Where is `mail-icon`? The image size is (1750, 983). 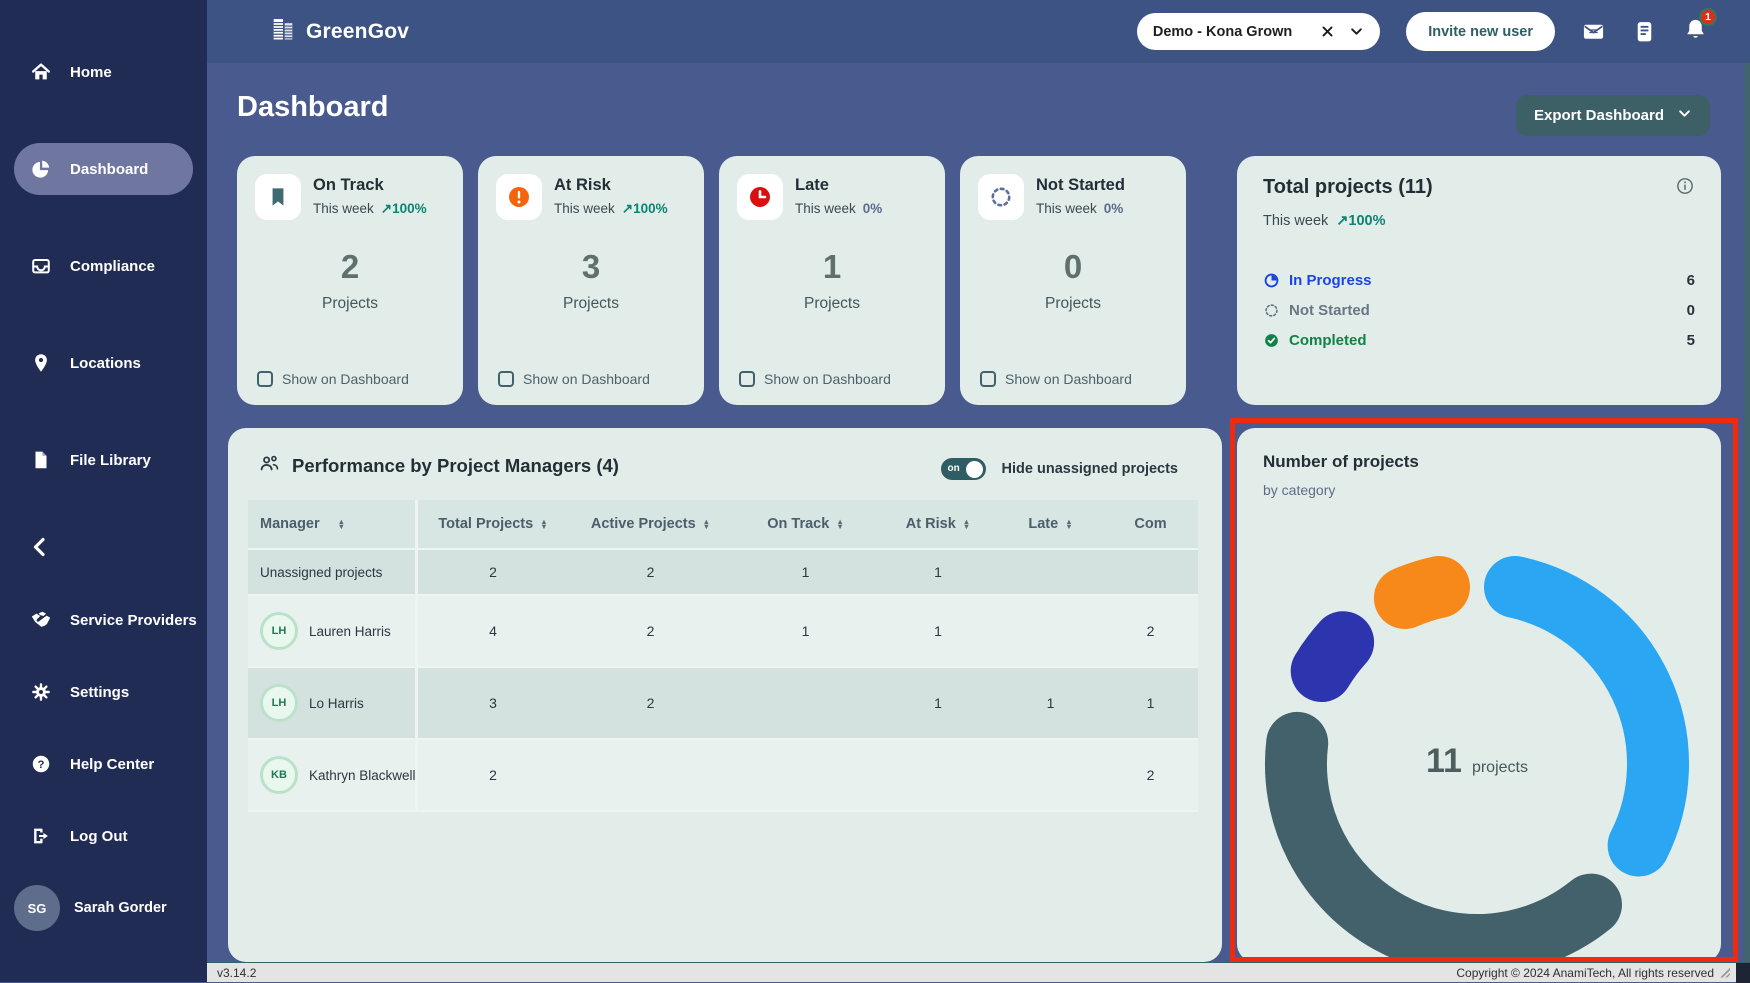 mail-icon is located at coordinates (1593, 31).